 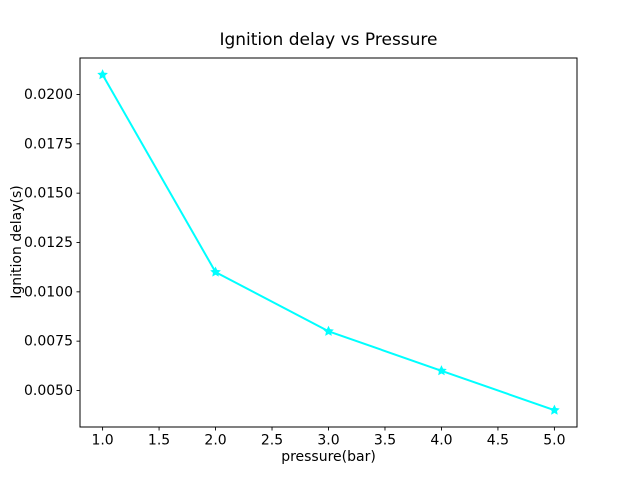 What do you see at coordinates (48, 144) in the screenshot?
I see `y-tick-label: 0.0175` at bounding box center [48, 144].